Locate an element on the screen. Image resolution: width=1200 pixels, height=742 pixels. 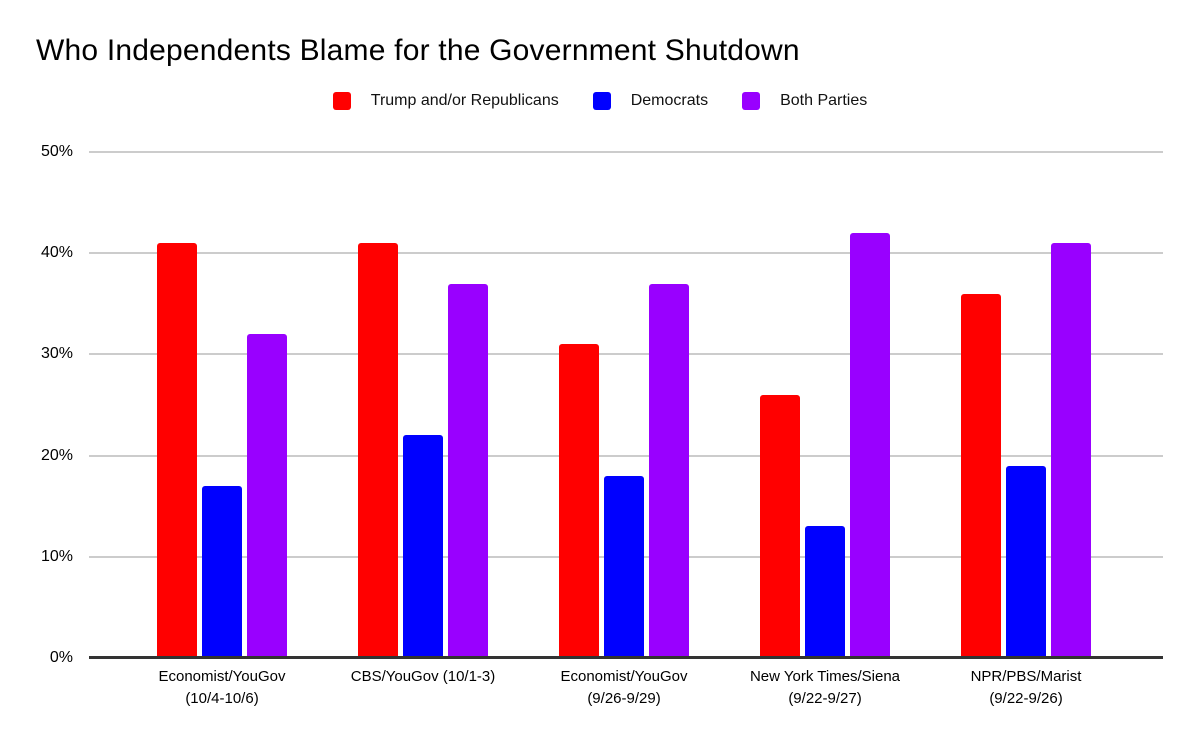
y-tick-label-0: 0% is located at coordinates (61, 657).